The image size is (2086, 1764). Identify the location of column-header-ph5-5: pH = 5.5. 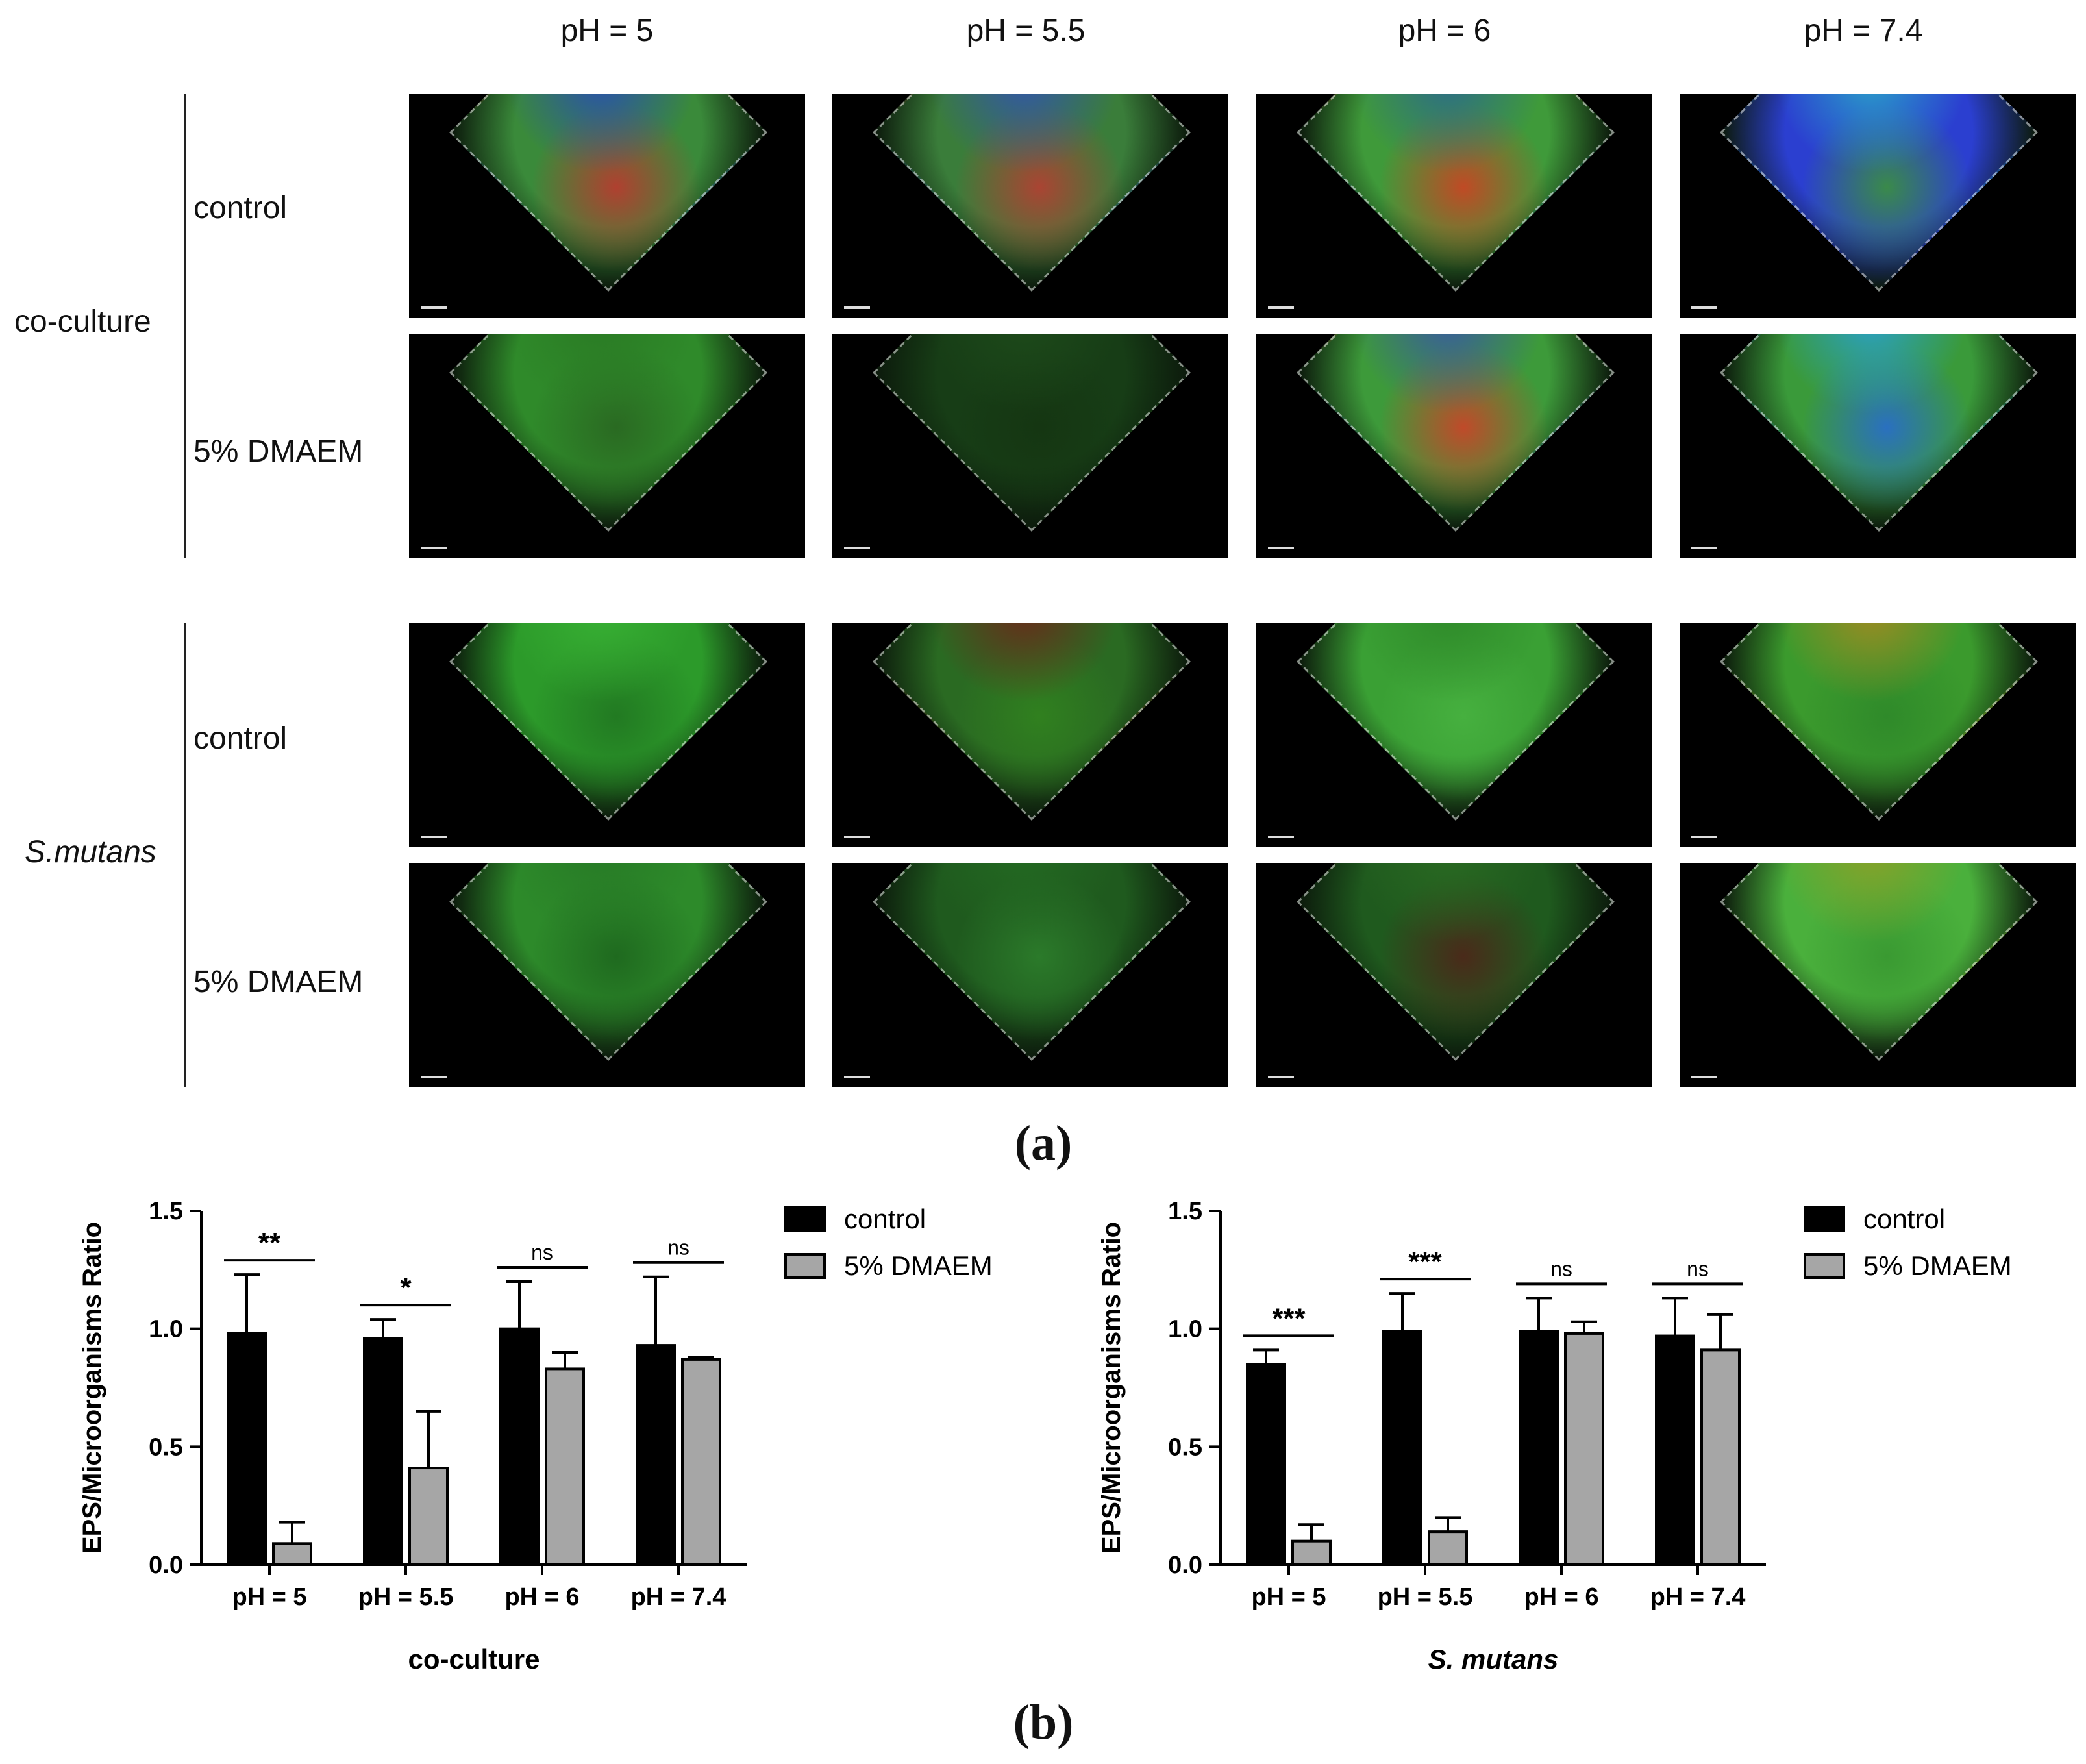
(1026, 31).